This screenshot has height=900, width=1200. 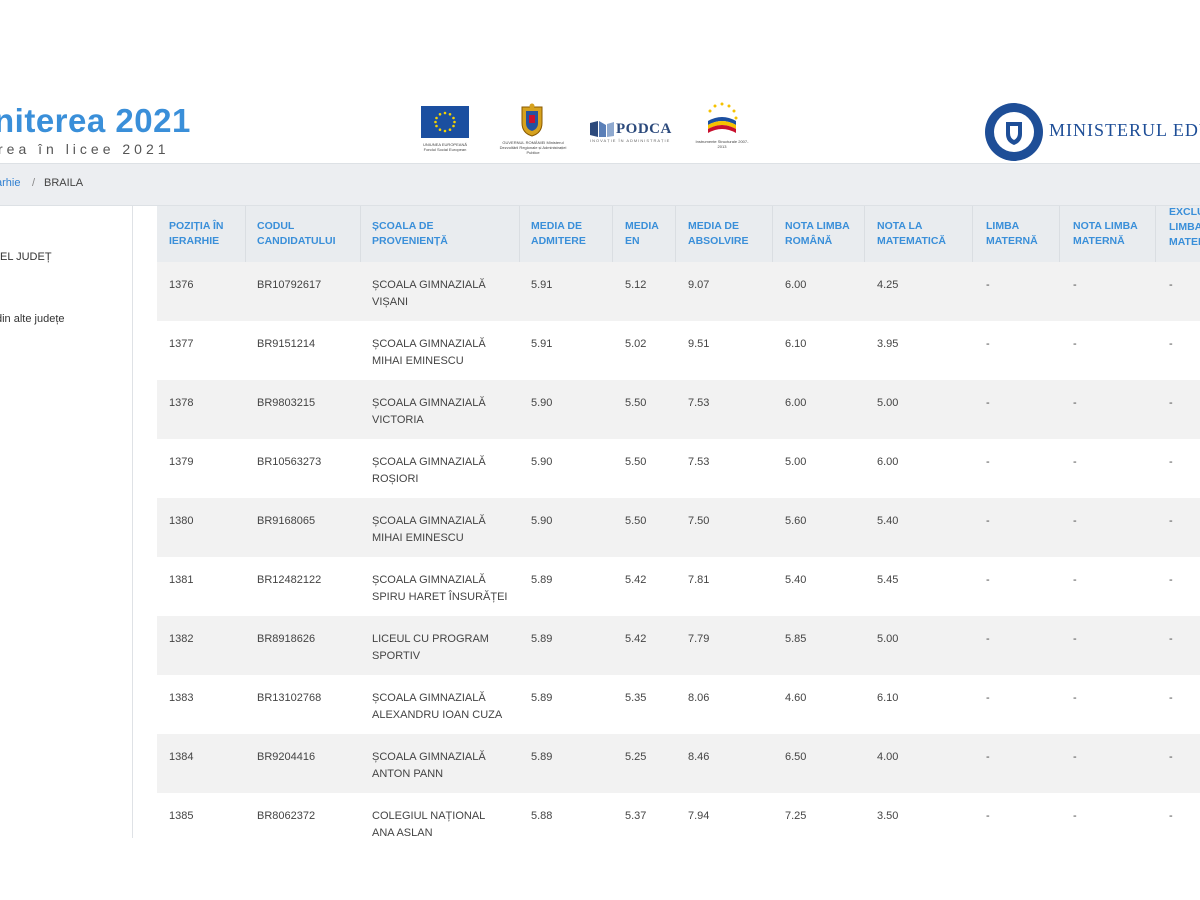 I want to click on school-line: VICTORIA, so click(x=398, y=420).